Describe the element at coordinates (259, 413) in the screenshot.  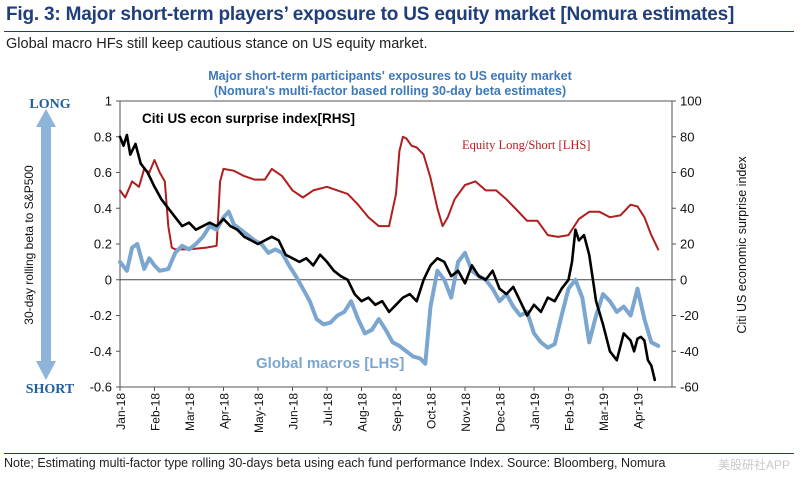
I see `x-tick-label: May-18` at that location.